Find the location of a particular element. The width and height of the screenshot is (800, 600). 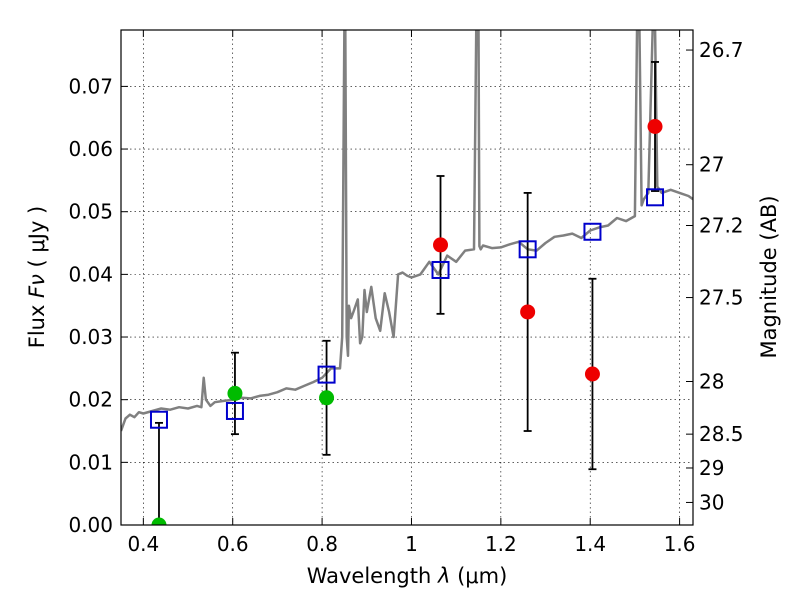

x-axis-label-unit: (μm) is located at coordinates (478, 576).